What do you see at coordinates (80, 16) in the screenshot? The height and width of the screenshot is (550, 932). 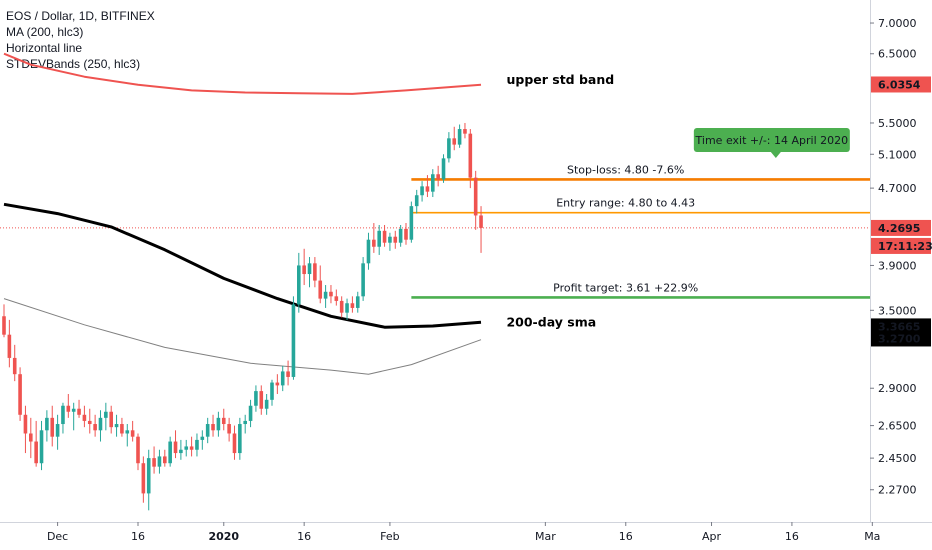 I see `legend-symbol: EOS / Dollar, 1D, BITFINEX` at bounding box center [80, 16].